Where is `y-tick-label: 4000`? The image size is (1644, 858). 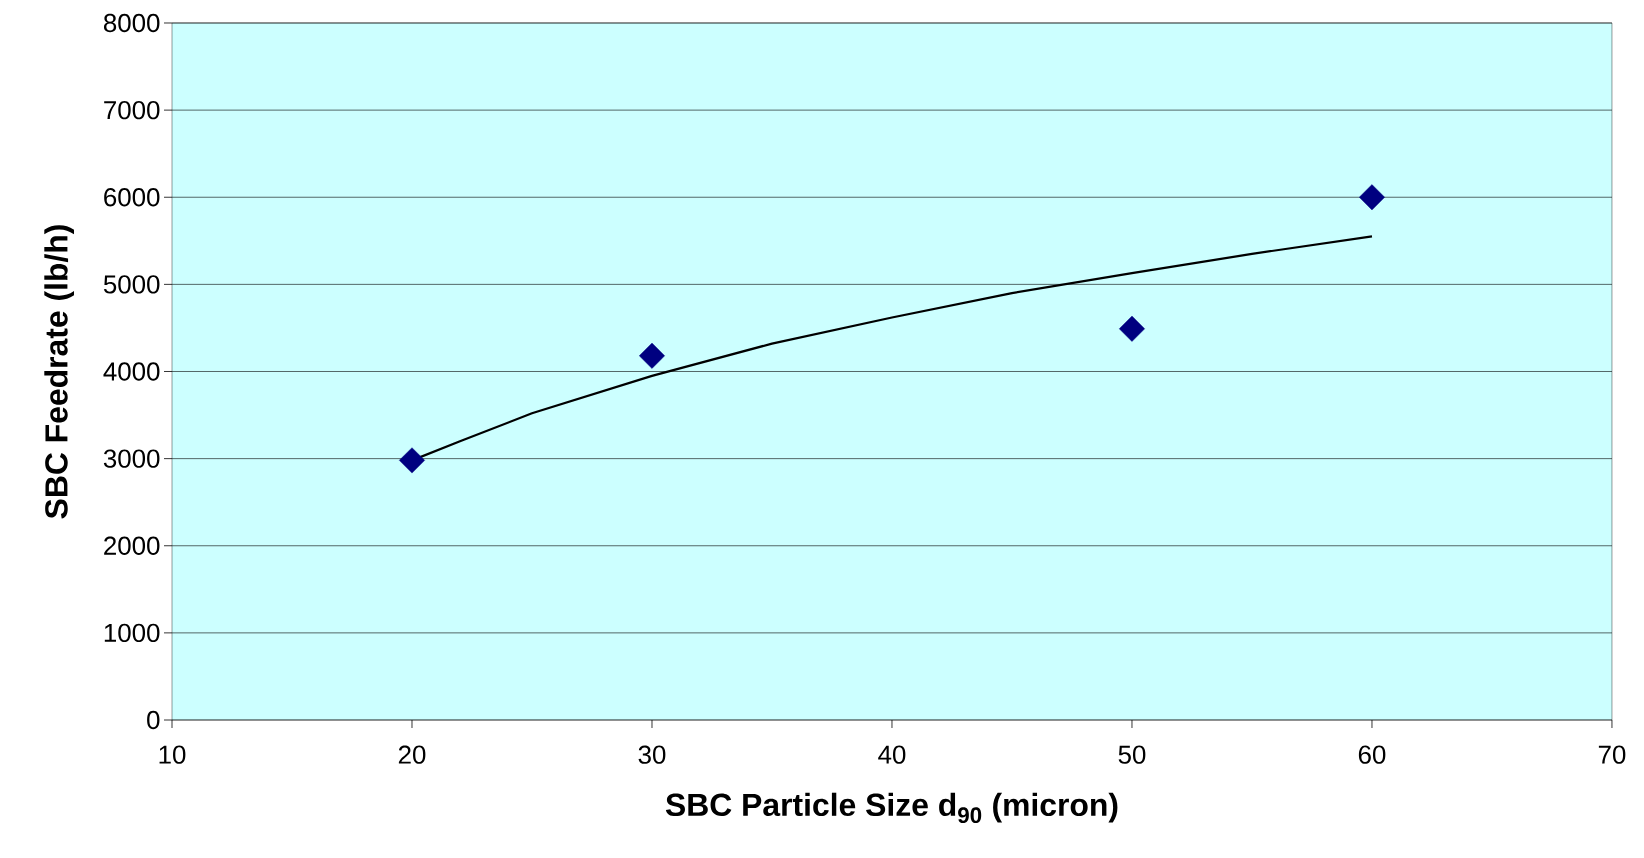 y-tick-label: 4000 is located at coordinates (131, 371).